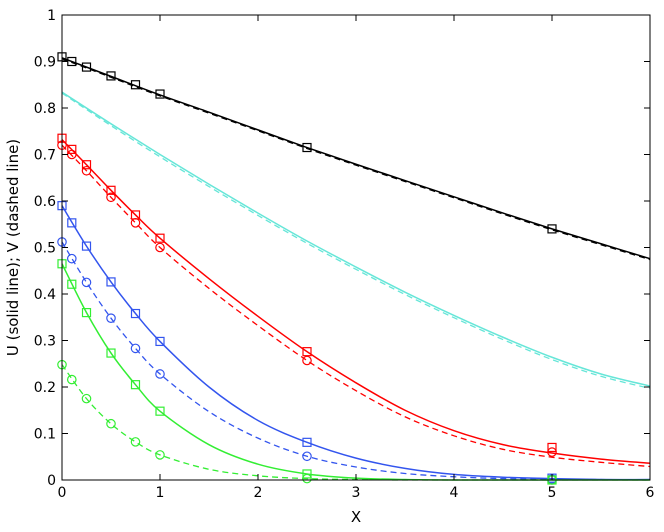 This screenshot has width=664, height=532. Describe the element at coordinates (45, 249) in the screenshot. I see `y-tick-label: 0.5` at that location.